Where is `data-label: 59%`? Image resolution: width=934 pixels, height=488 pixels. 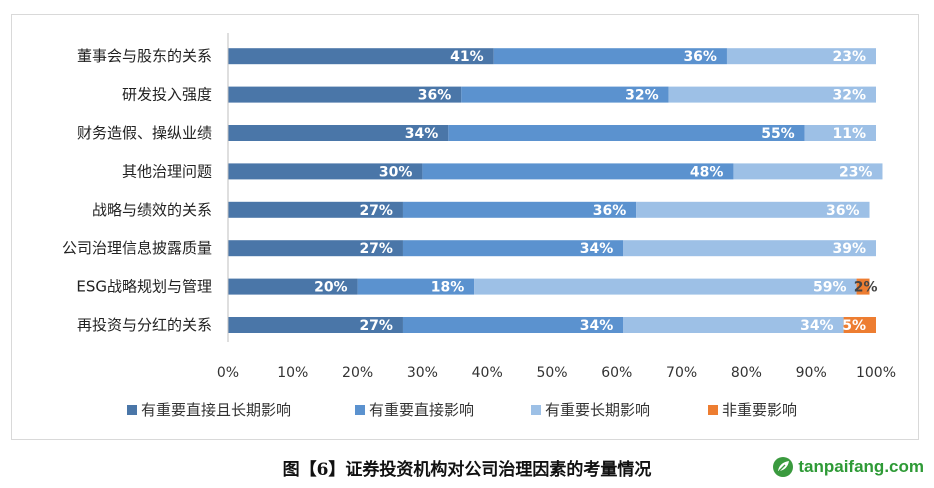 data-label: 59% is located at coordinates (830, 288).